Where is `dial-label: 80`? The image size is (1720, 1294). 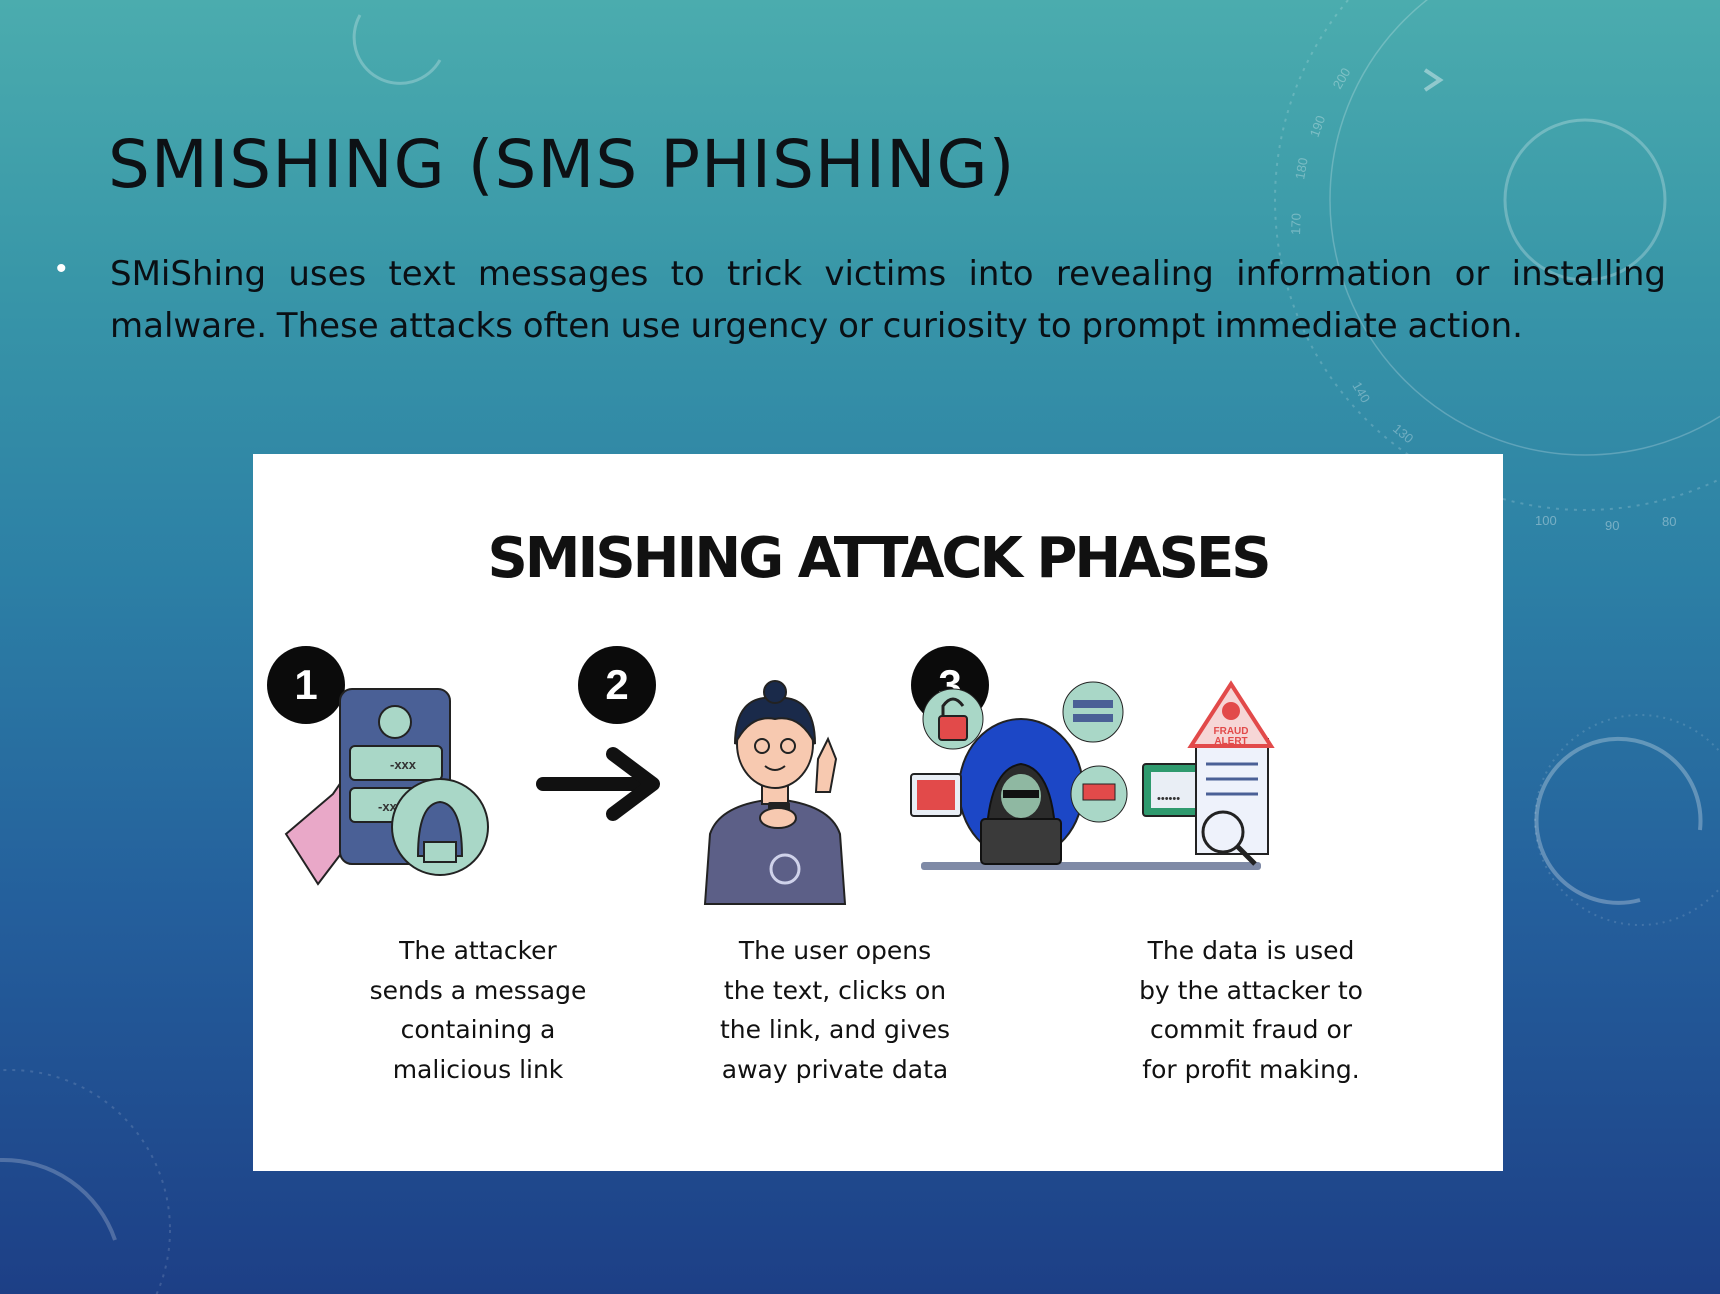
dial-label: 80 is located at coordinates (1669, 521).